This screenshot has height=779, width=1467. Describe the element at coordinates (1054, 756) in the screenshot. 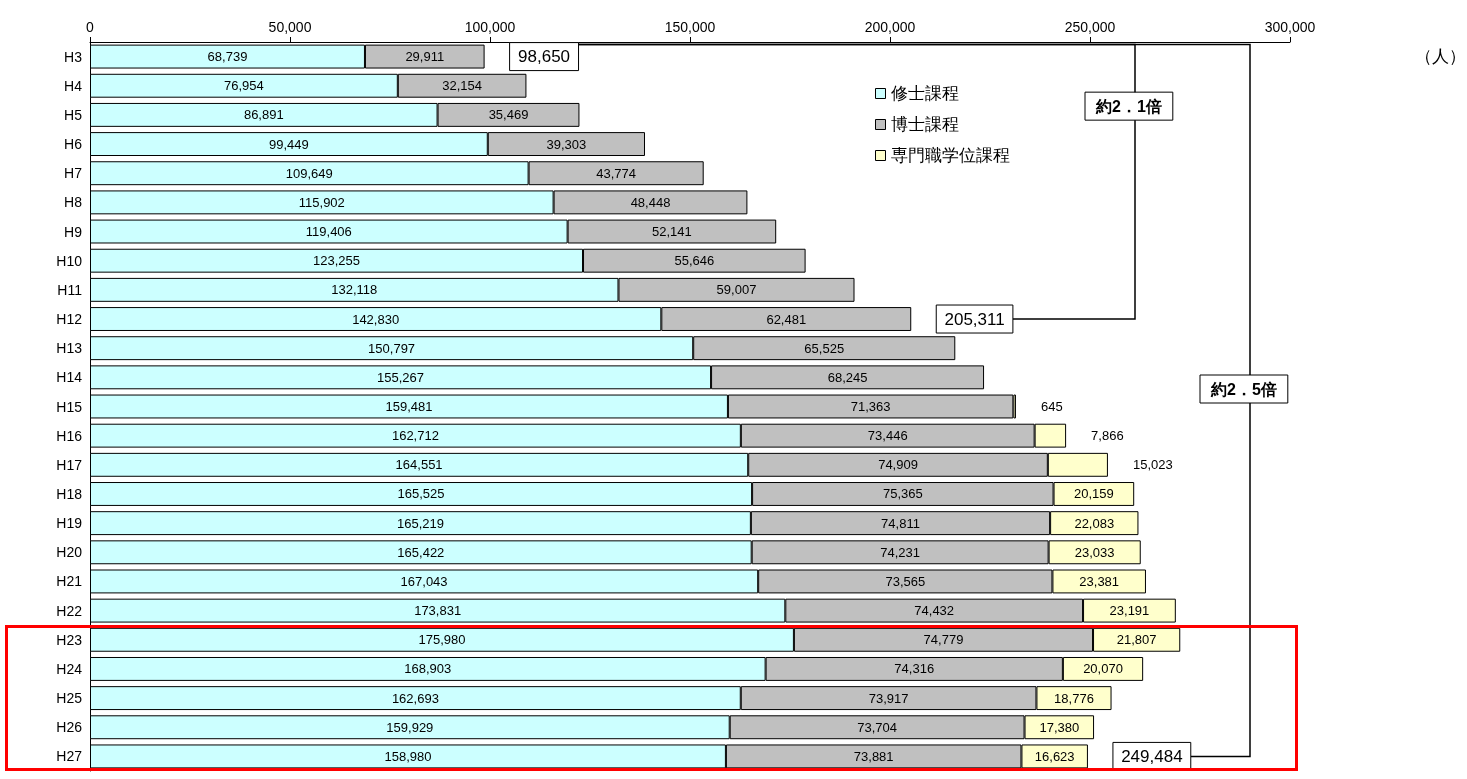

I see `data-label: 16,623` at that location.